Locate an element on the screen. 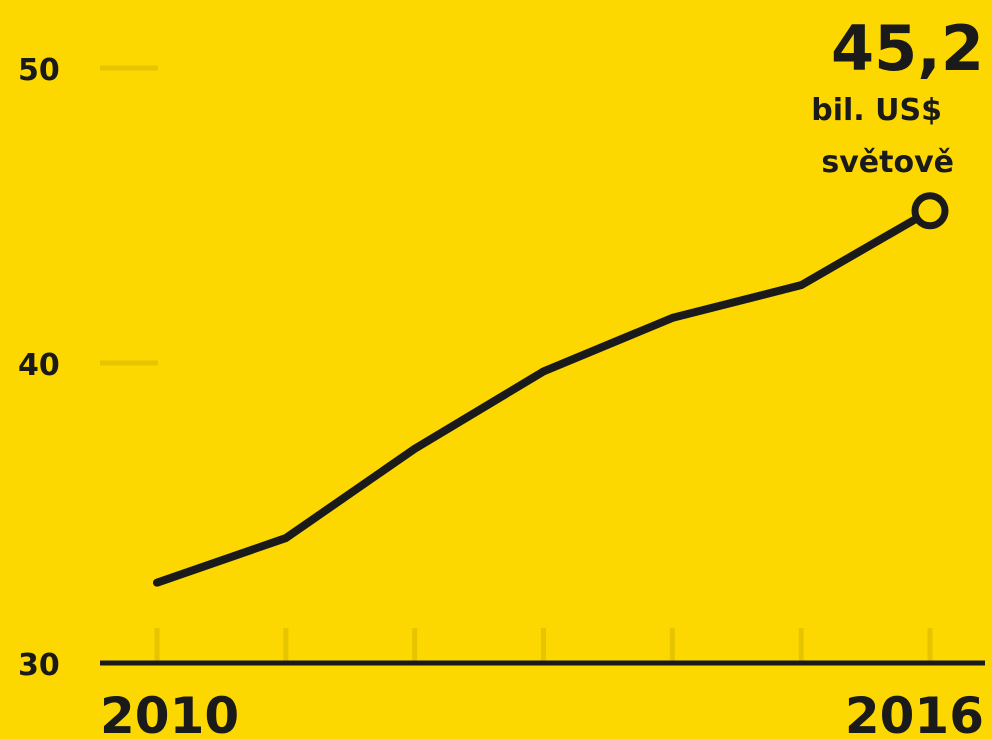  annotation-value: 45,2 is located at coordinates (907, 48).